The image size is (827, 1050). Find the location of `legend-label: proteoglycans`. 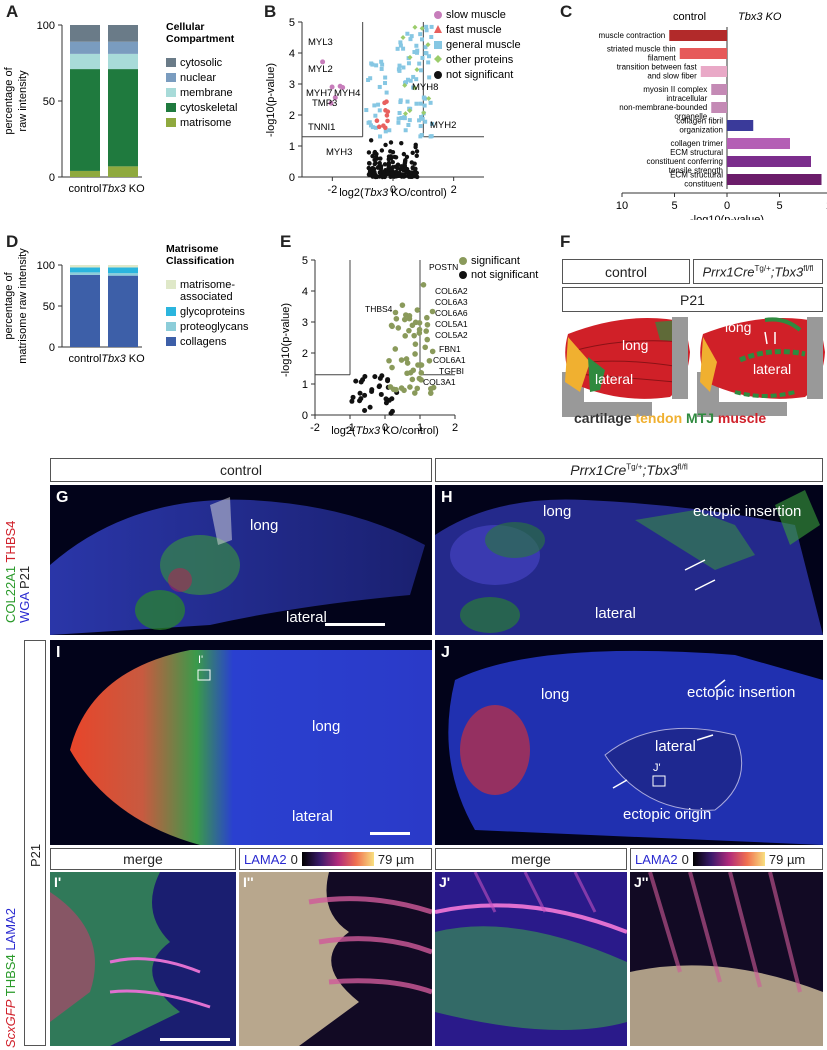

legend-label: proteoglycans is located at coordinates (214, 327).